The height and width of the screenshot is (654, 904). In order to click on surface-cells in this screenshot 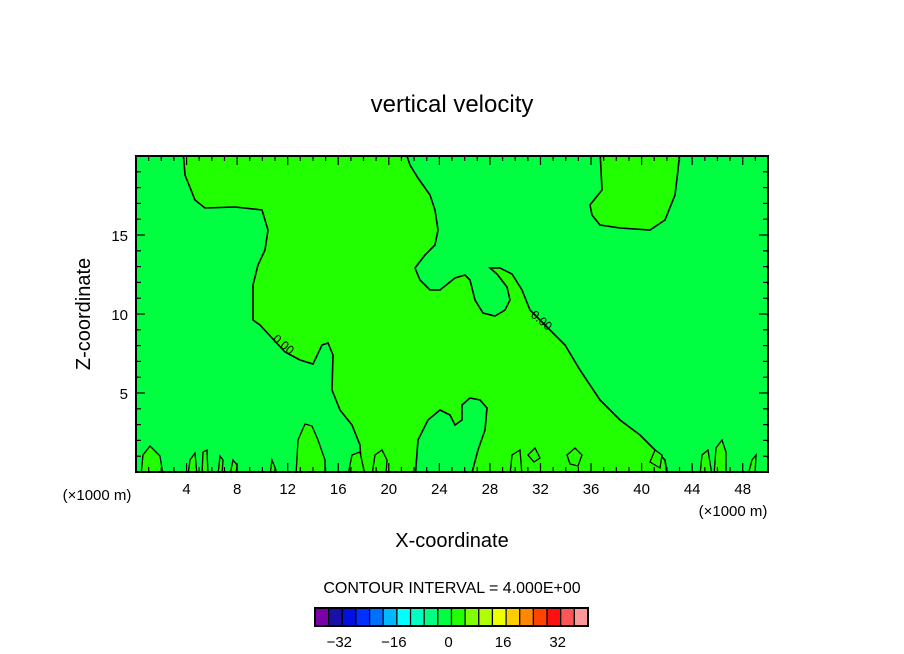, I will do `click(448, 447)`.